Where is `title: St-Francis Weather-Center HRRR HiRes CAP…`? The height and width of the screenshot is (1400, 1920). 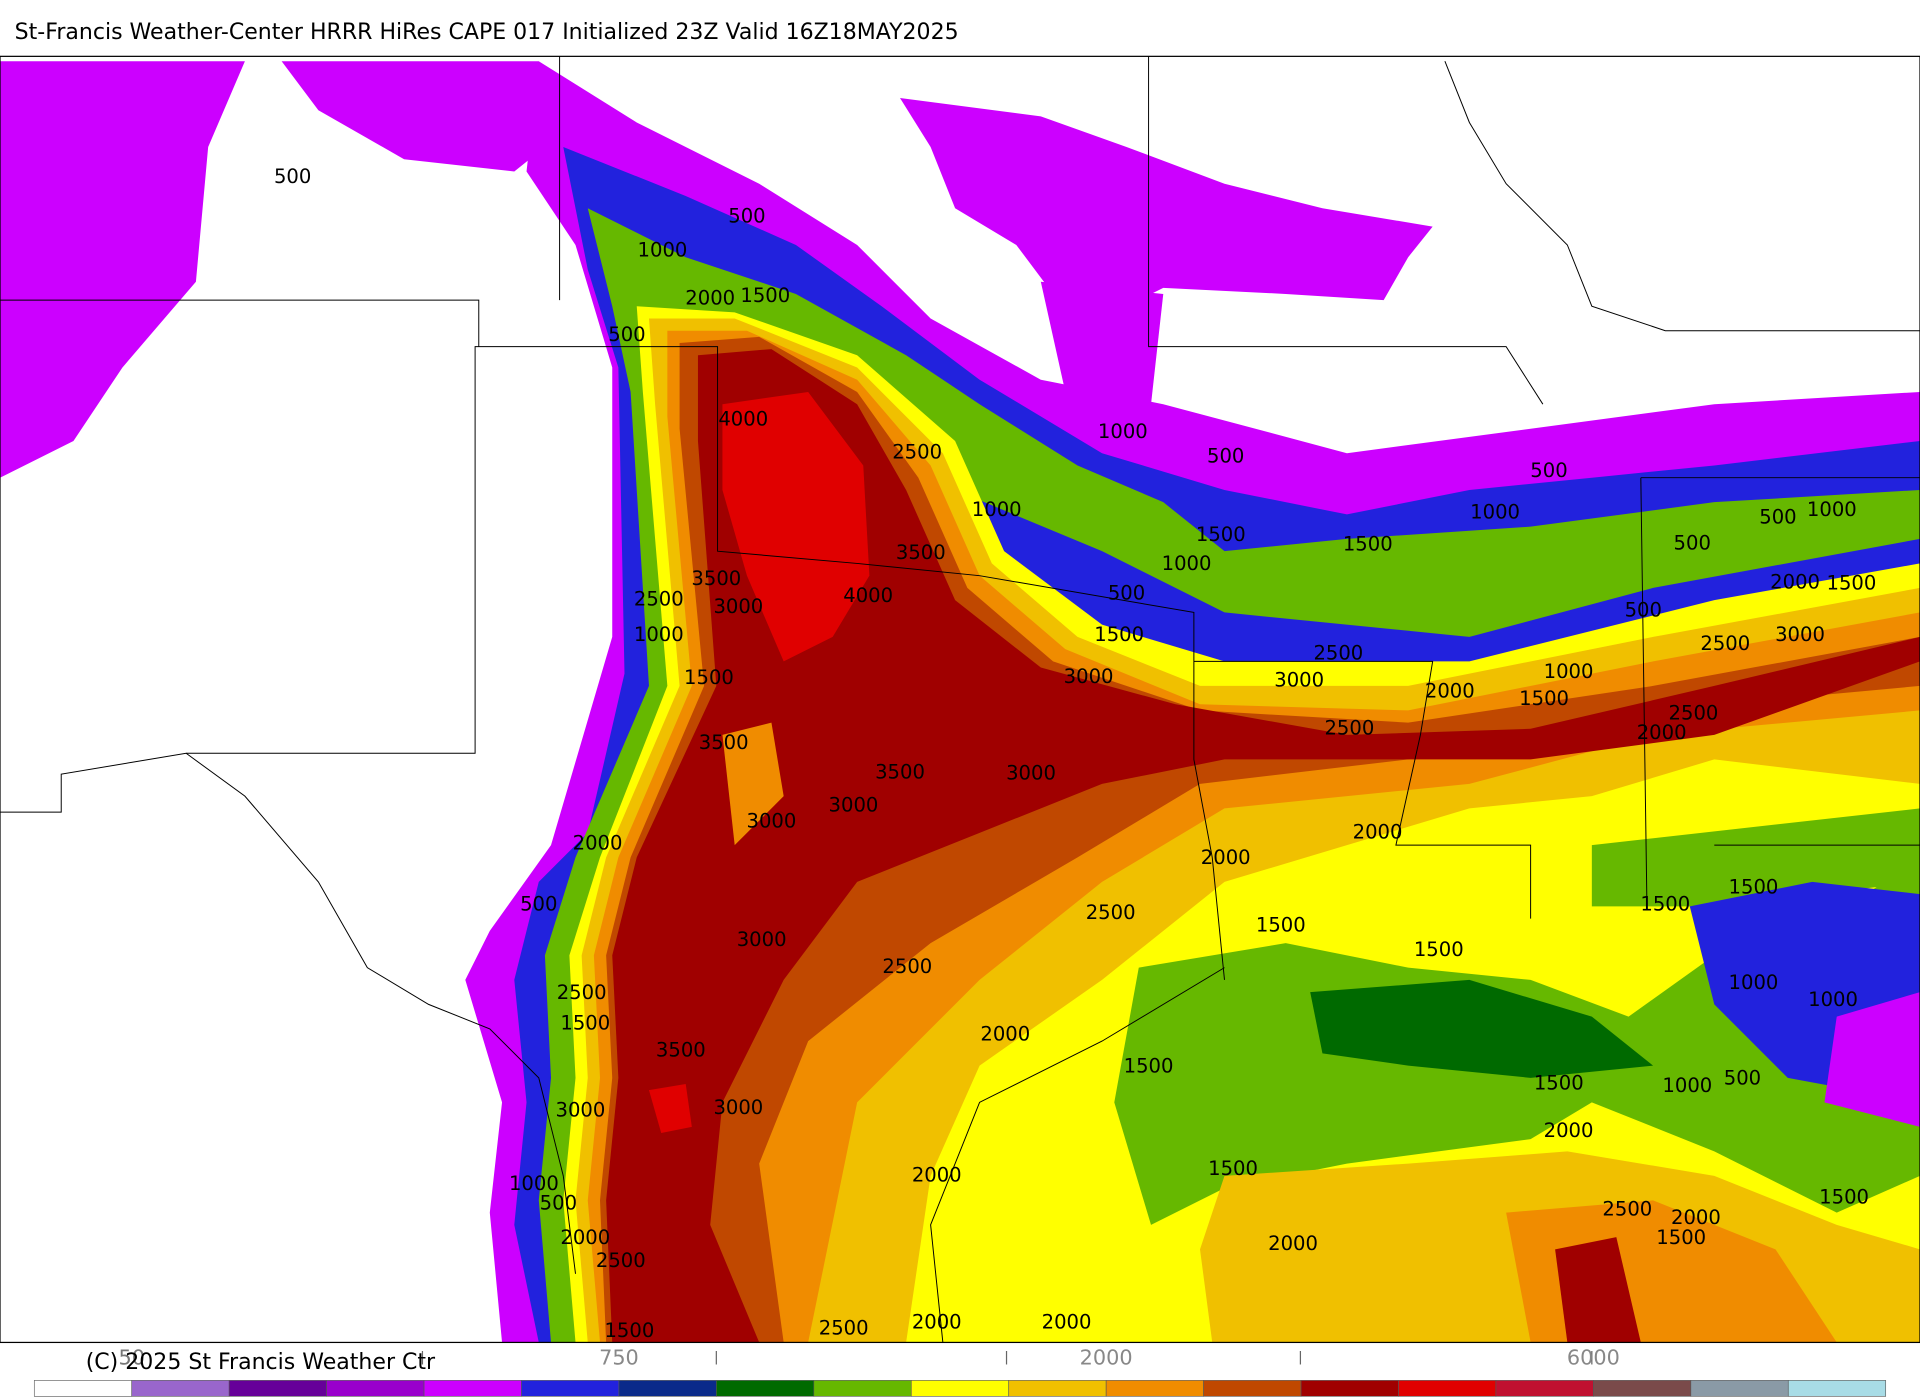 title: St-Francis Weather-Center HRRR HiRes CAP… is located at coordinates (487, 32).